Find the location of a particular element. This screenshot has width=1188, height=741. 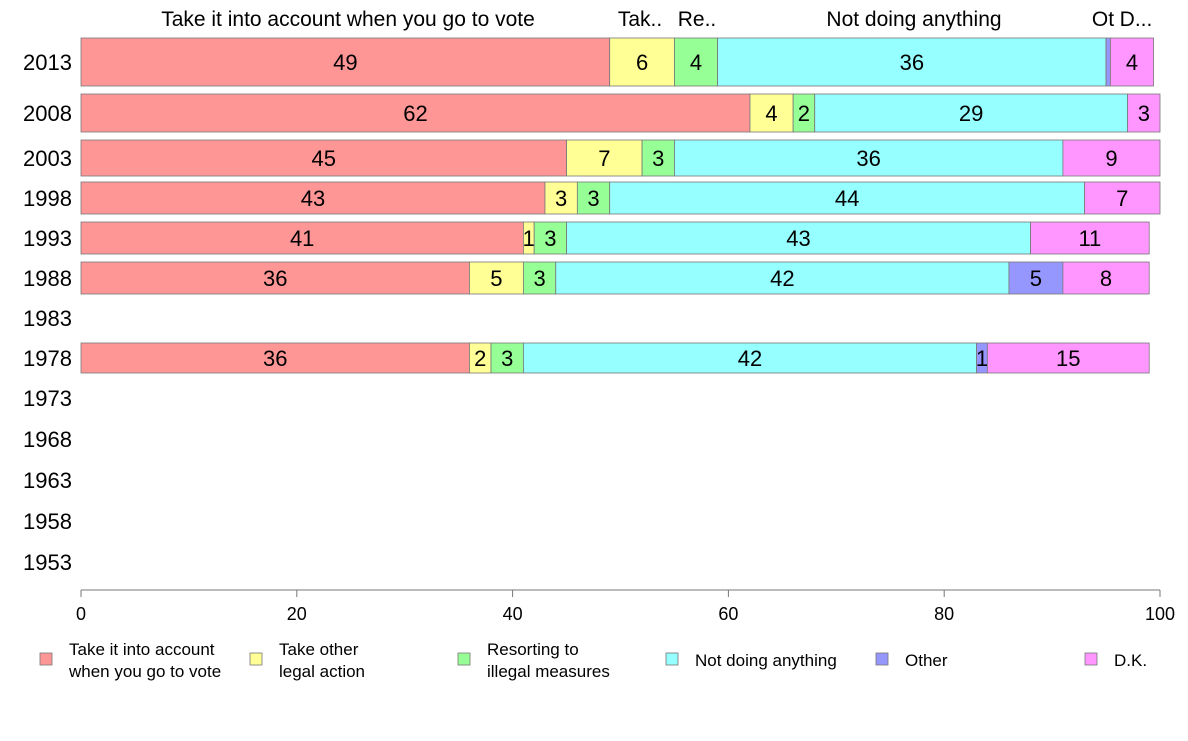

series-top-label: Ot is located at coordinates (1103, 19).